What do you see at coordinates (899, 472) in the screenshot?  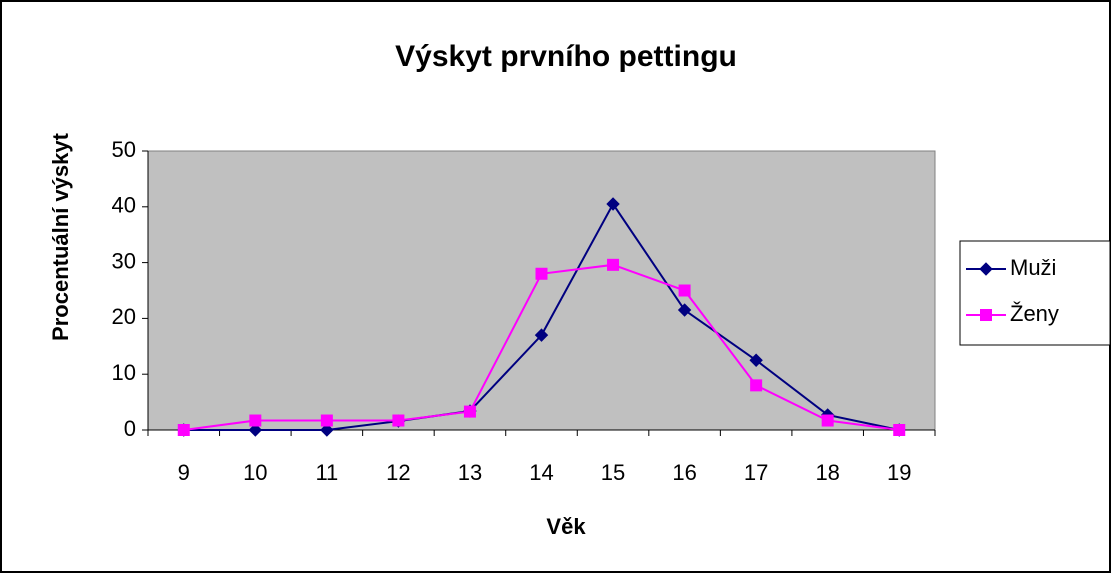 I see `x-tick-label: 19` at bounding box center [899, 472].